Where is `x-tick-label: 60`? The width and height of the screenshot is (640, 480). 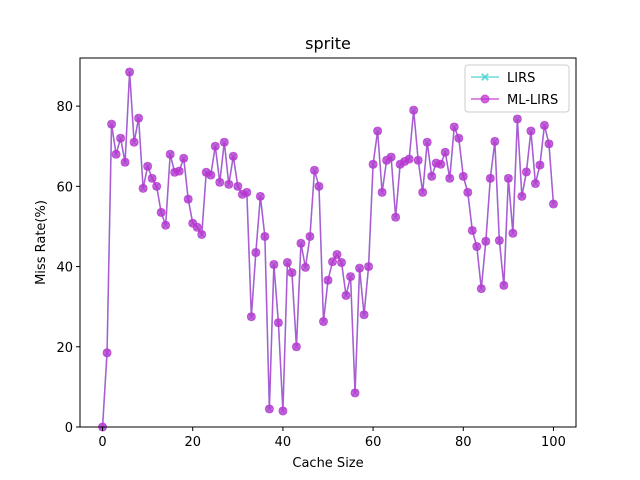 x-tick-label: 60 is located at coordinates (373, 442).